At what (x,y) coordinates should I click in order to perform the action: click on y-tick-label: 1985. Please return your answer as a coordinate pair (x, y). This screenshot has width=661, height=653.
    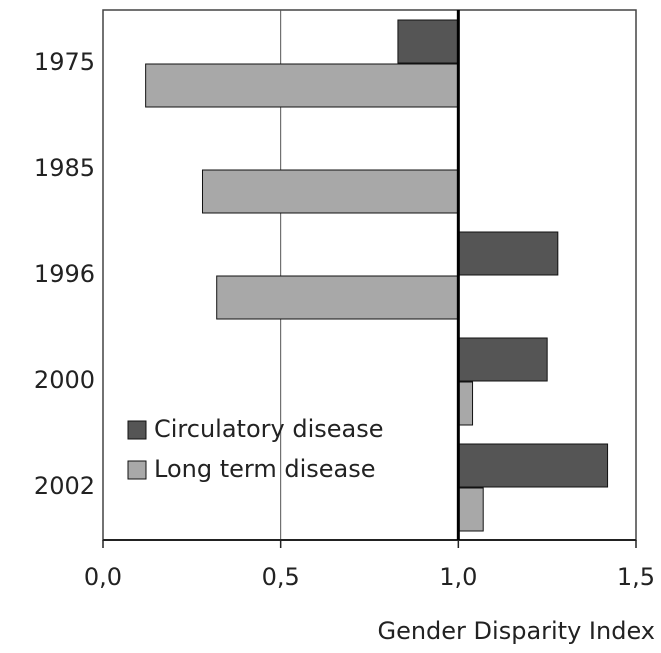
    Looking at the image, I should click on (64, 168).